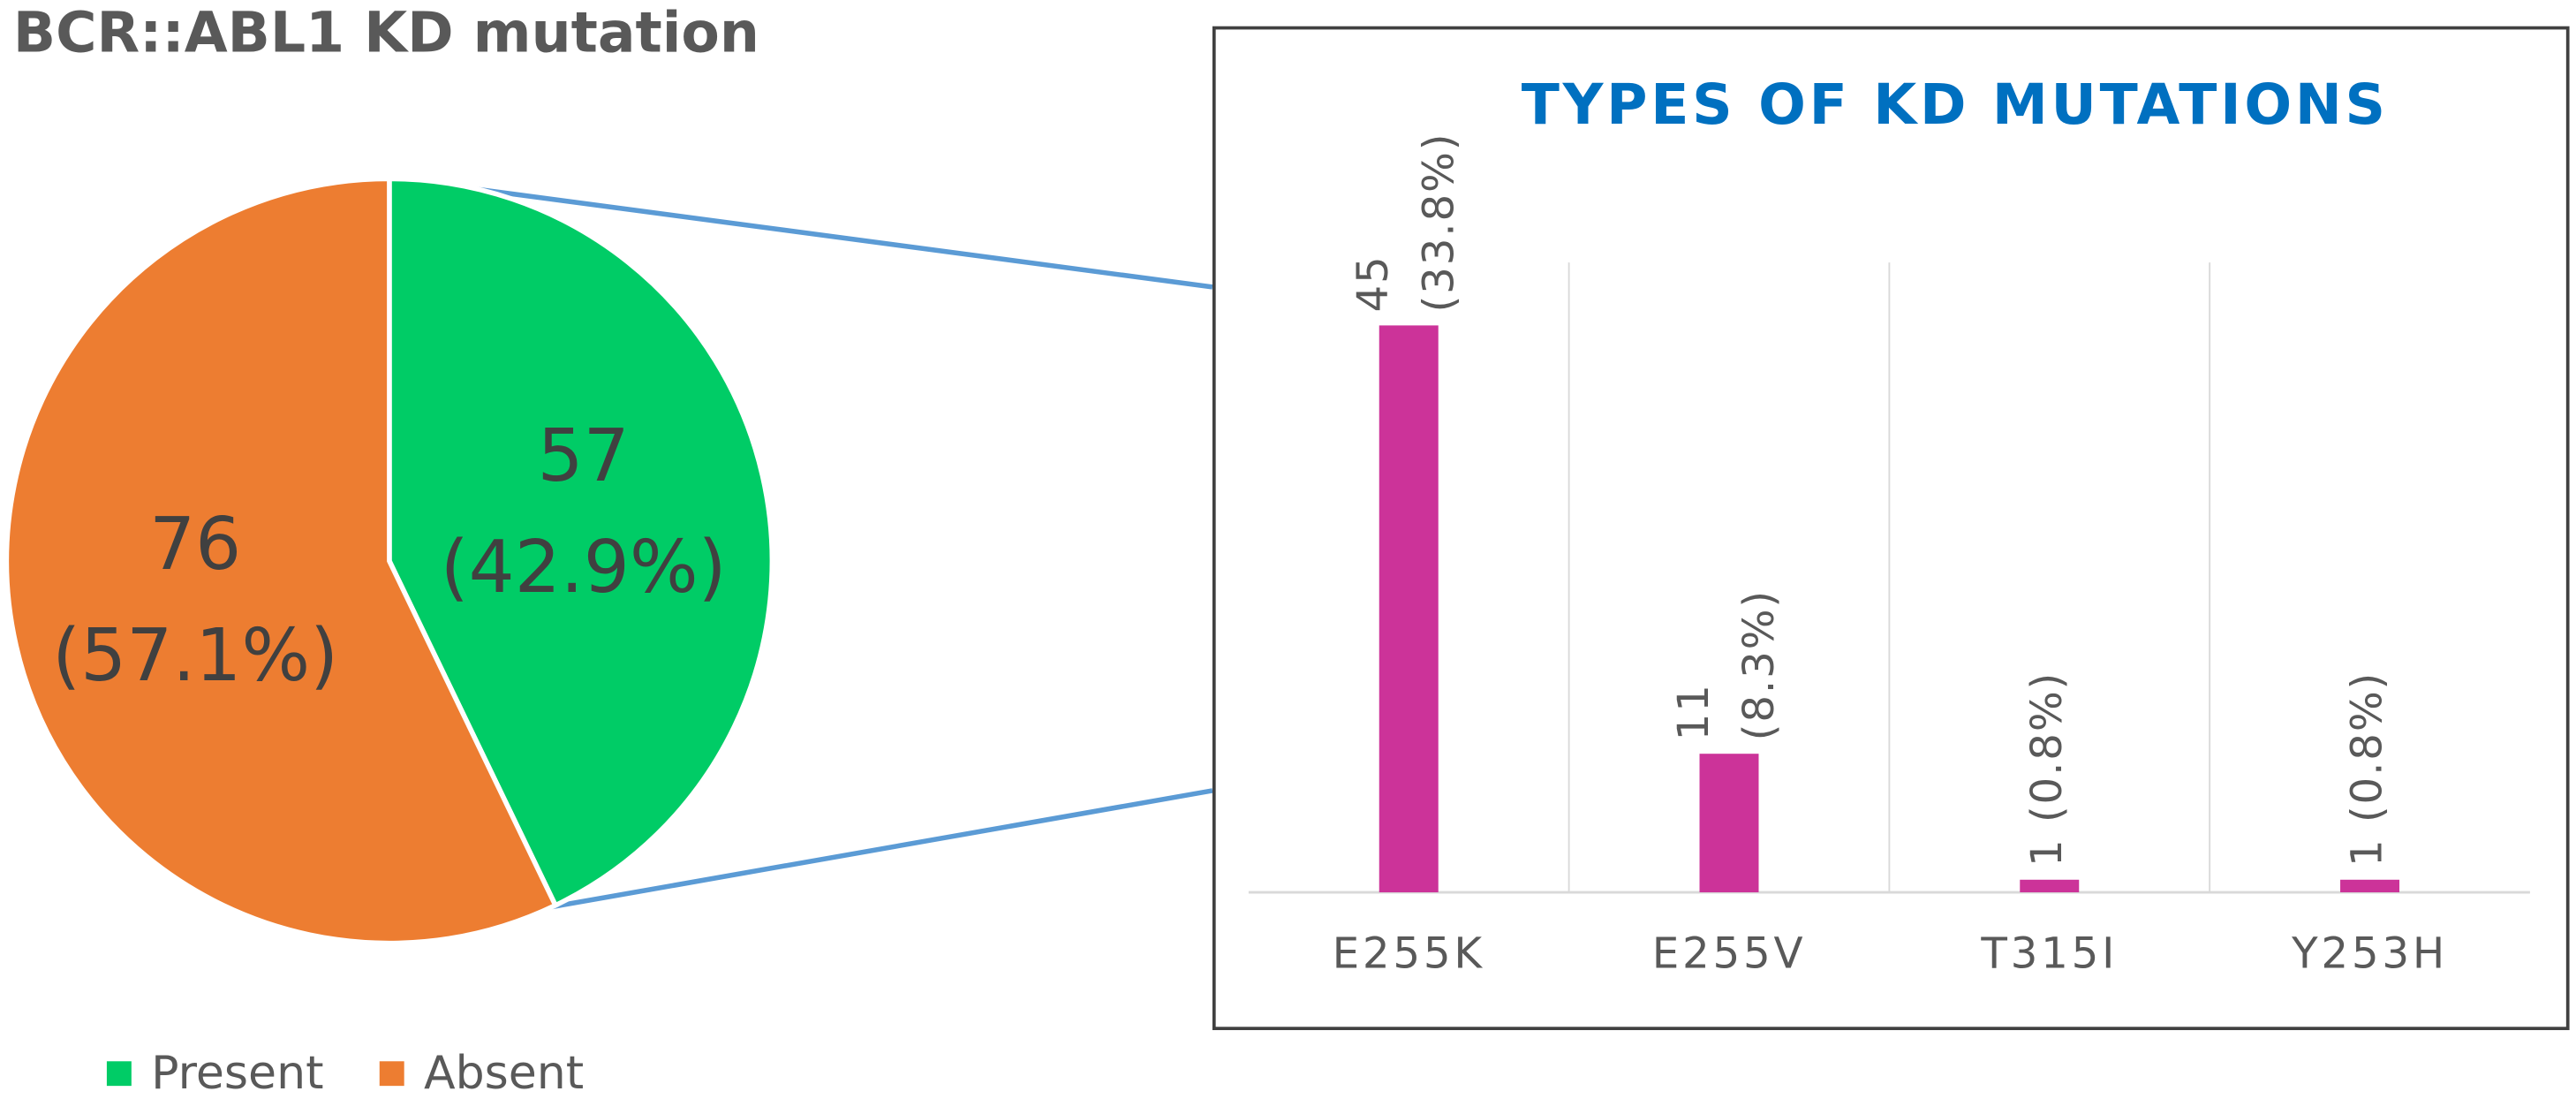 The height and width of the screenshot is (1099, 2576). Describe the element at coordinates (1405, 223) in the screenshot. I see `bar-value-label: 45 (33.8%)` at that location.